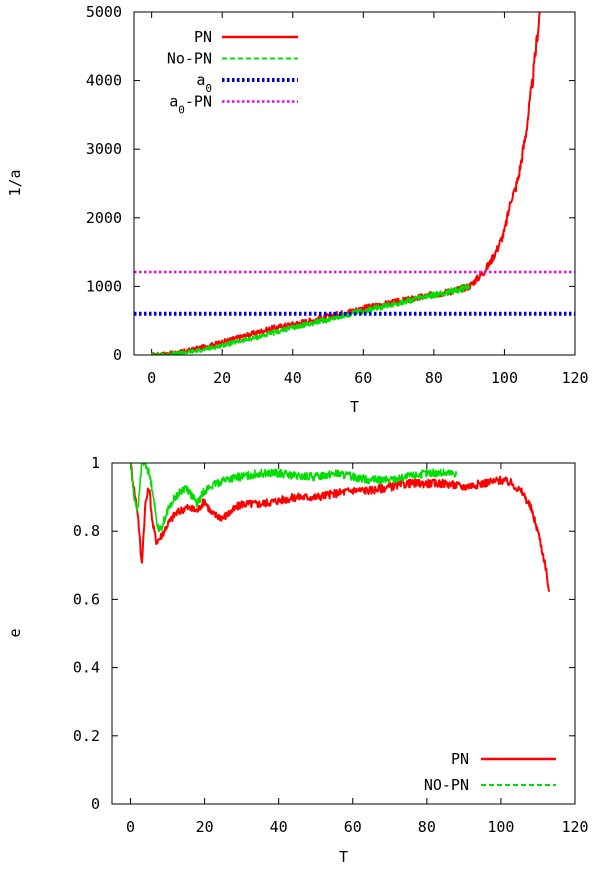  I want to click on y-axis-label: e, so click(15, 632).